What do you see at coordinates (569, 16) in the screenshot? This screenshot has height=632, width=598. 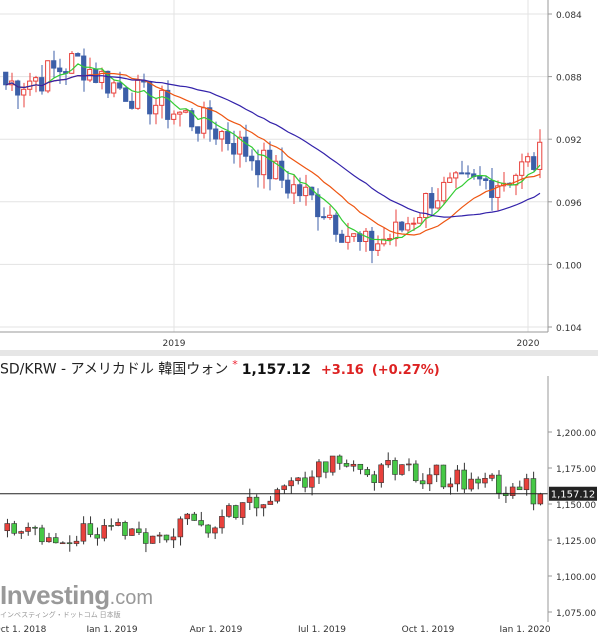 I see `top-ytick-label: 0.084` at bounding box center [569, 16].